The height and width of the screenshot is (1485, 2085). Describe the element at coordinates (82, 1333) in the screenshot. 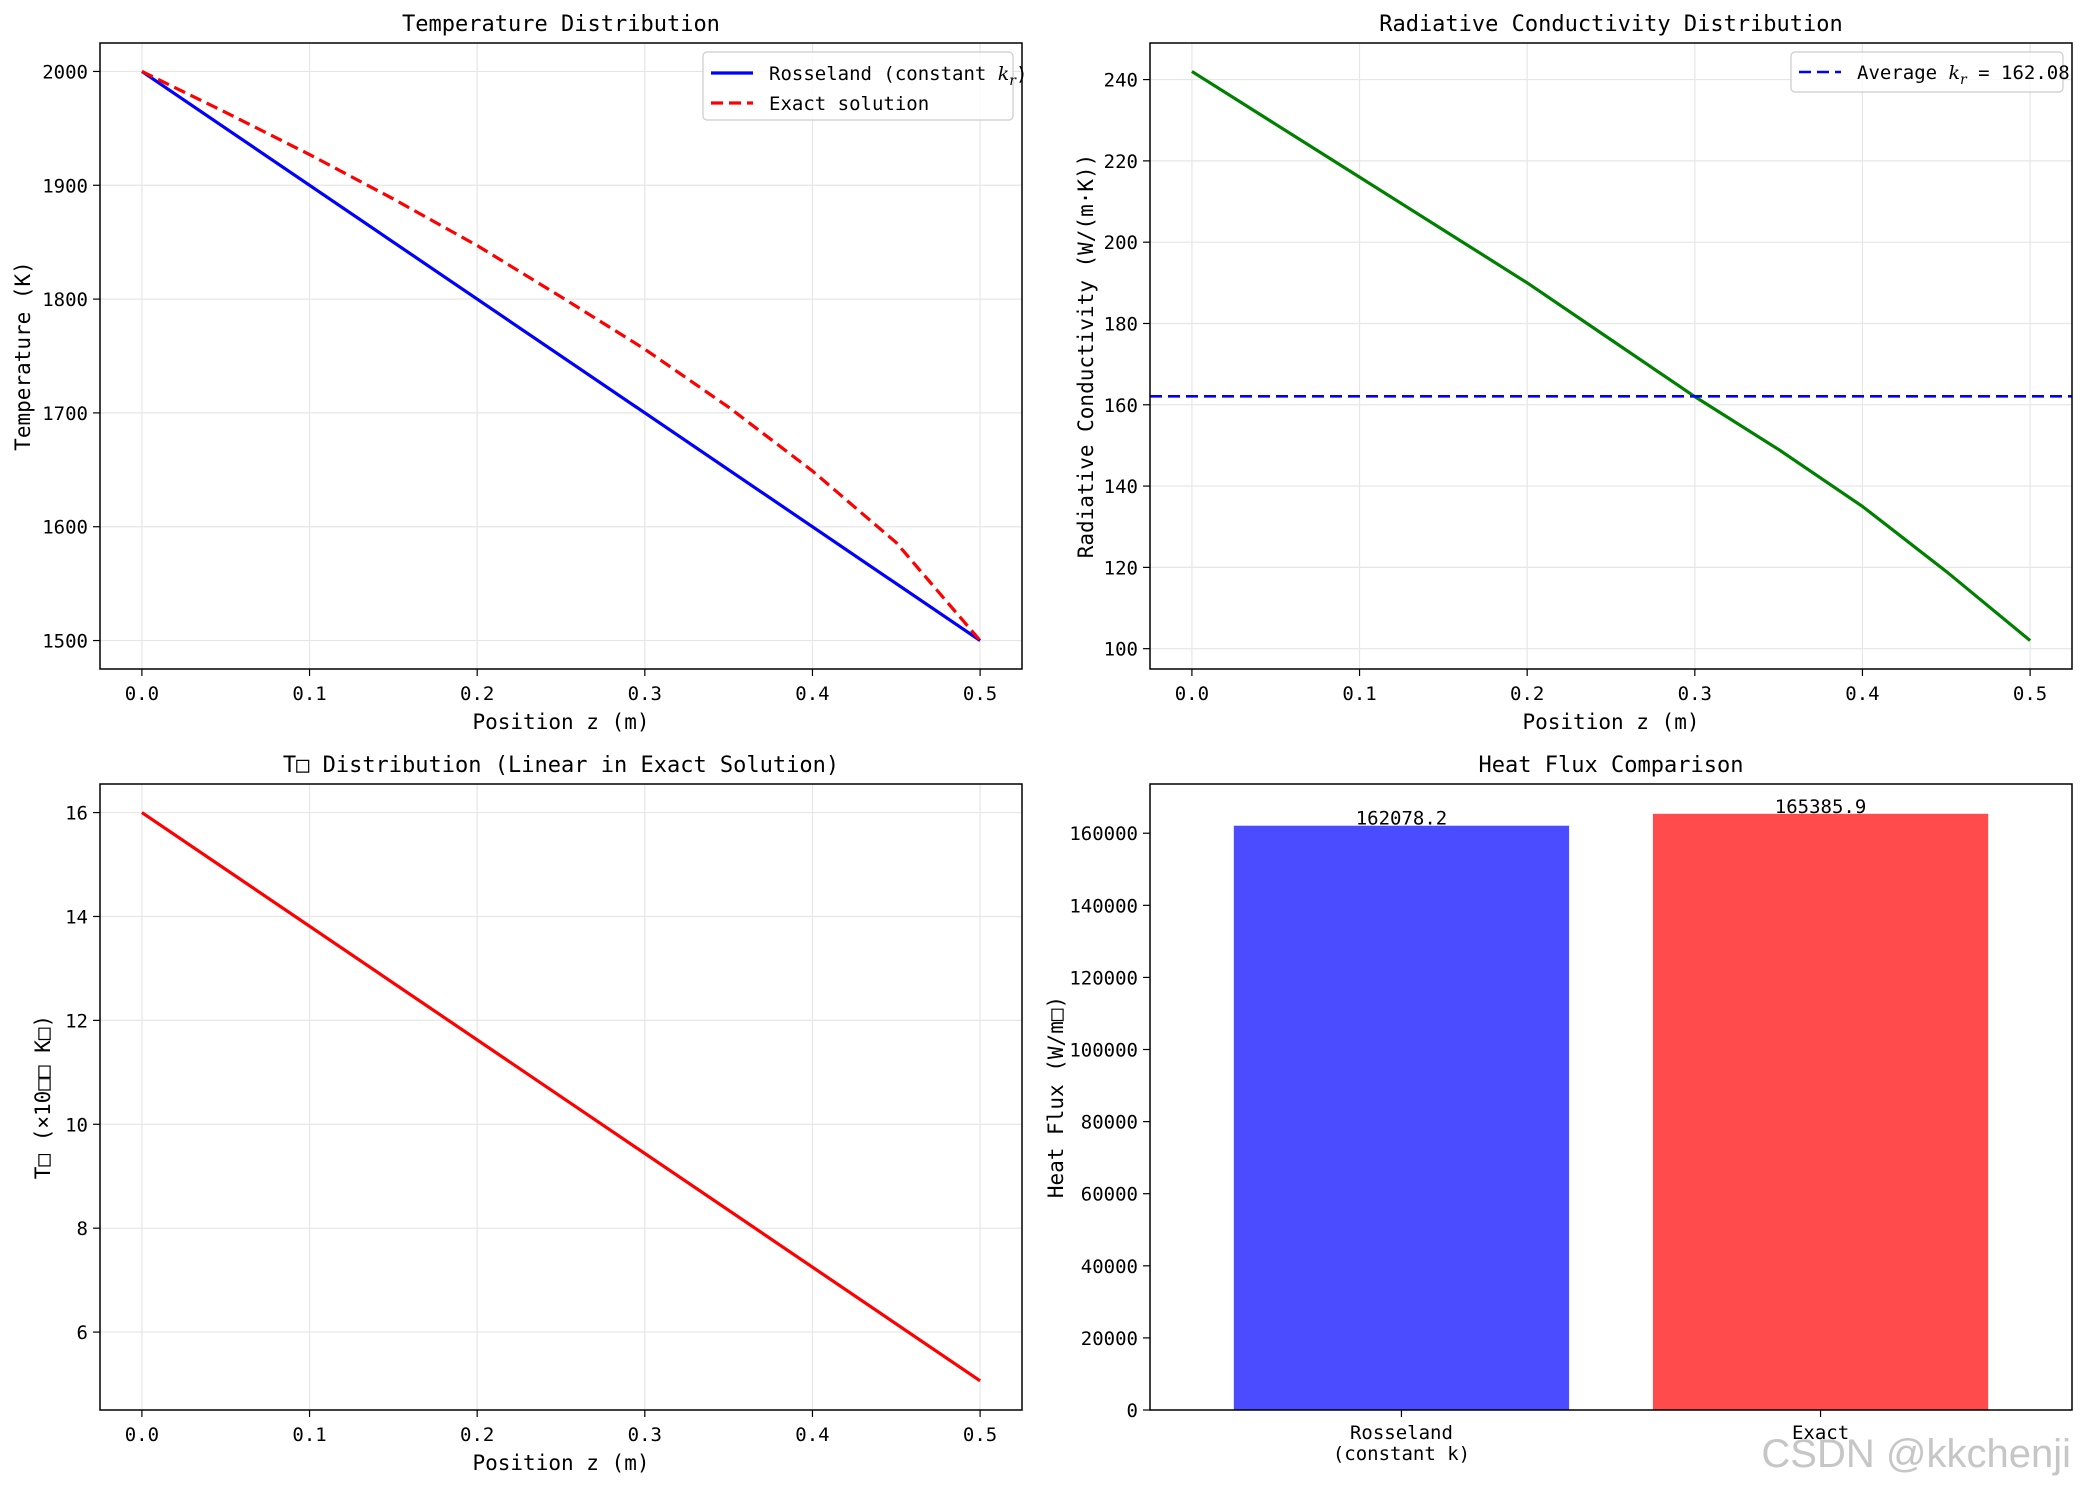

I see `y-tick-label: 6` at that location.